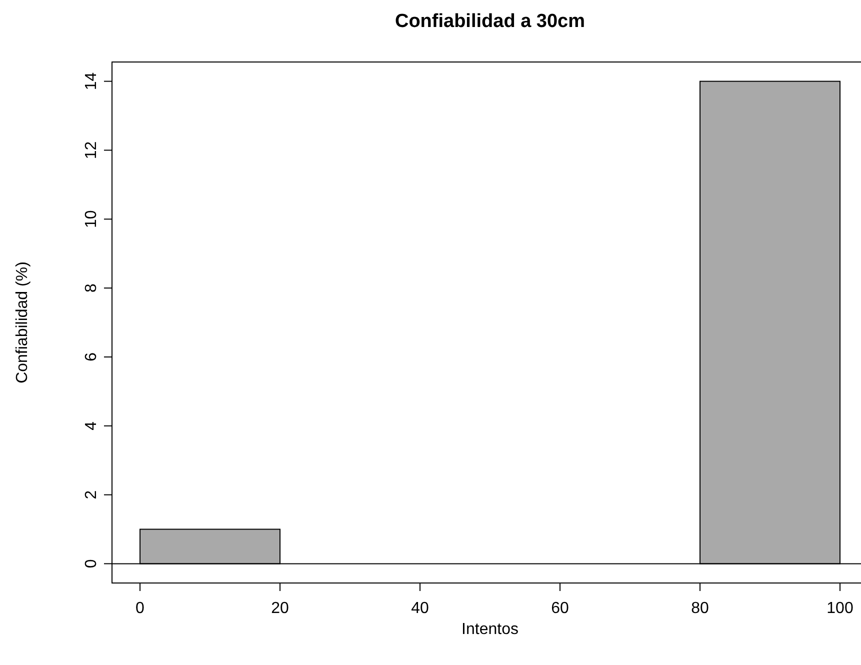 The image size is (861, 665). What do you see at coordinates (91, 495) in the screenshot?
I see `y-tick-label: 2` at bounding box center [91, 495].